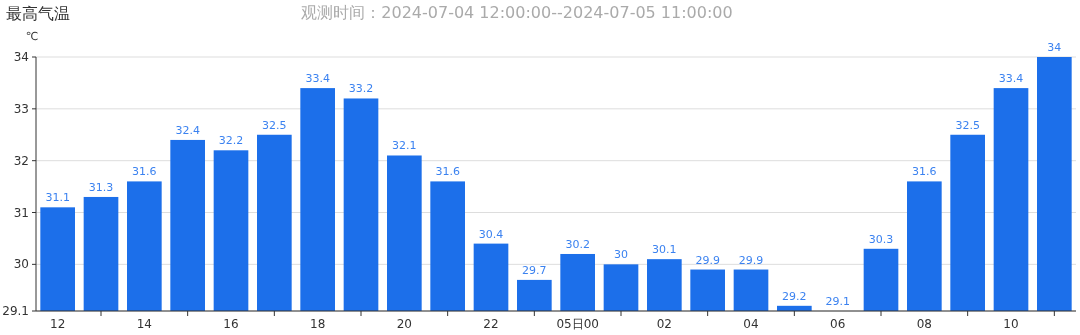 Image resolution: width=1080 pixels, height=335 pixels. I want to click on data-label: 34, so click(1054, 47).